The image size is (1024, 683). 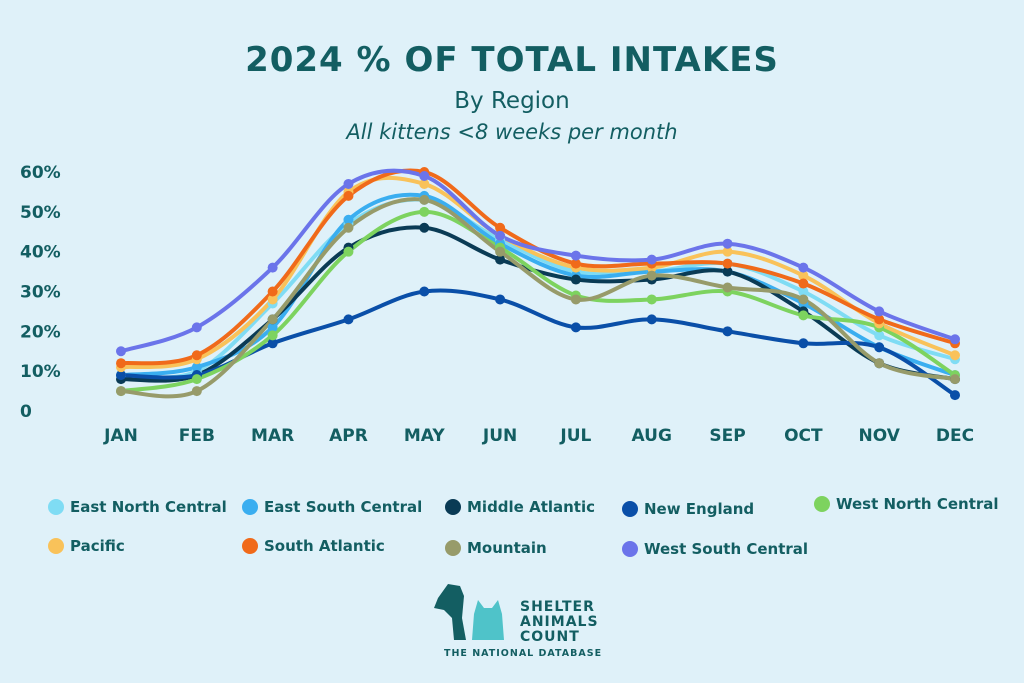 What do you see at coordinates (550, 637) in the screenshot?
I see `logo-line-3: COUNT` at bounding box center [550, 637].